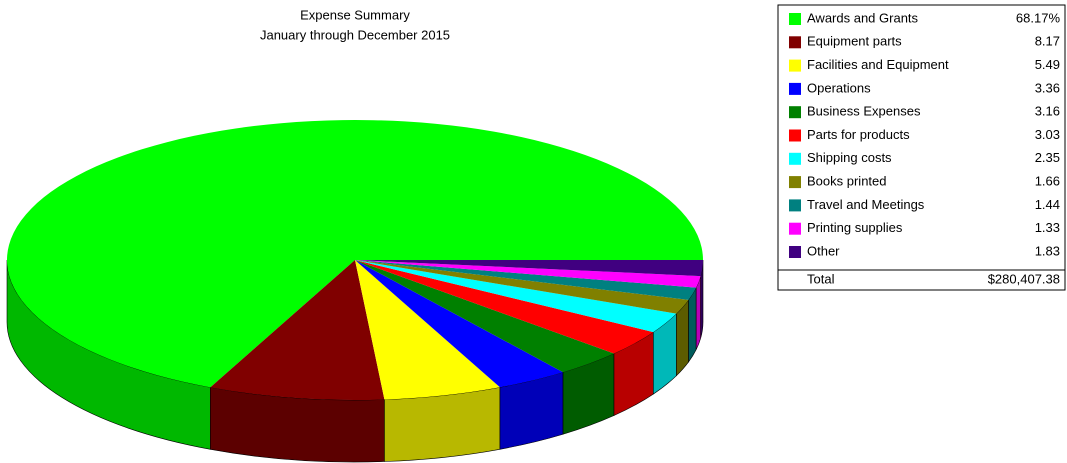 The height and width of the screenshot is (463, 1067). Describe the element at coordinates (821, 278) in the screenshot. I see `total-label: Total` at that location.